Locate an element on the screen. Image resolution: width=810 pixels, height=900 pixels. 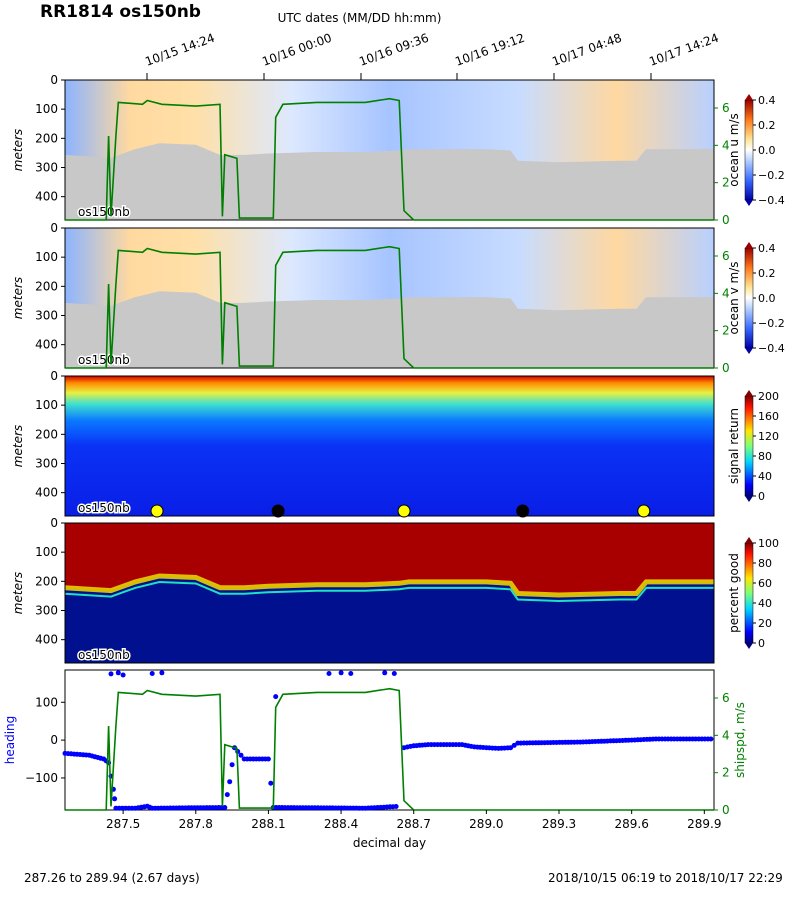
time-range-dates: 2018/10/15 06:19 to 2018/10/17 22:29 is located at coordinates (665, 878).